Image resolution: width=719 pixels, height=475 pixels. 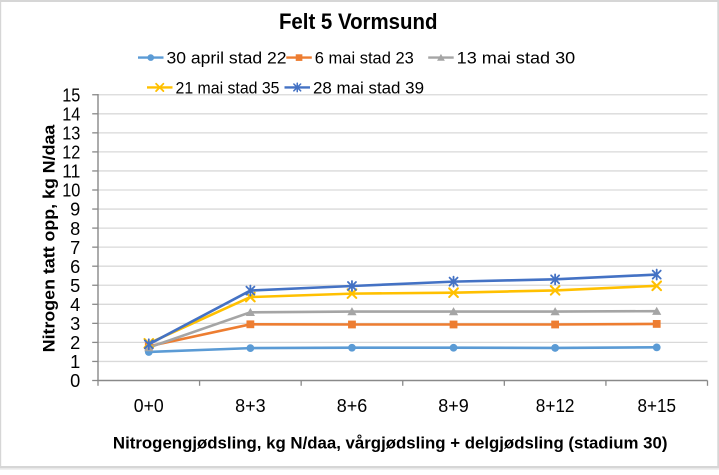 I want to click on svg-text: 0, so click(x=75, y=381).